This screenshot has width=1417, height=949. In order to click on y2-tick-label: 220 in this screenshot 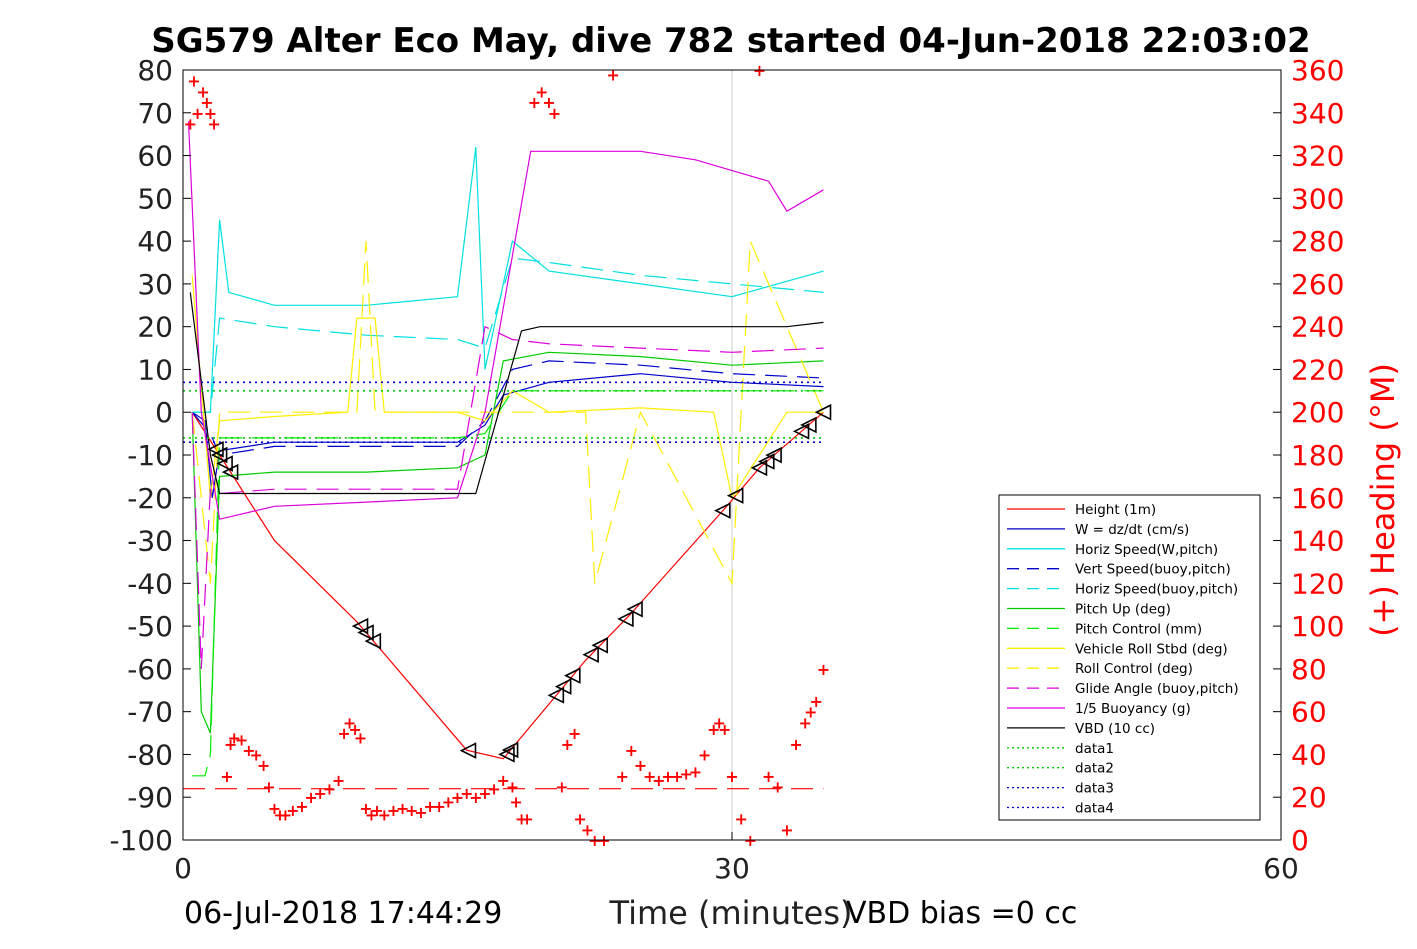, I will do `click(1317, 369)`.